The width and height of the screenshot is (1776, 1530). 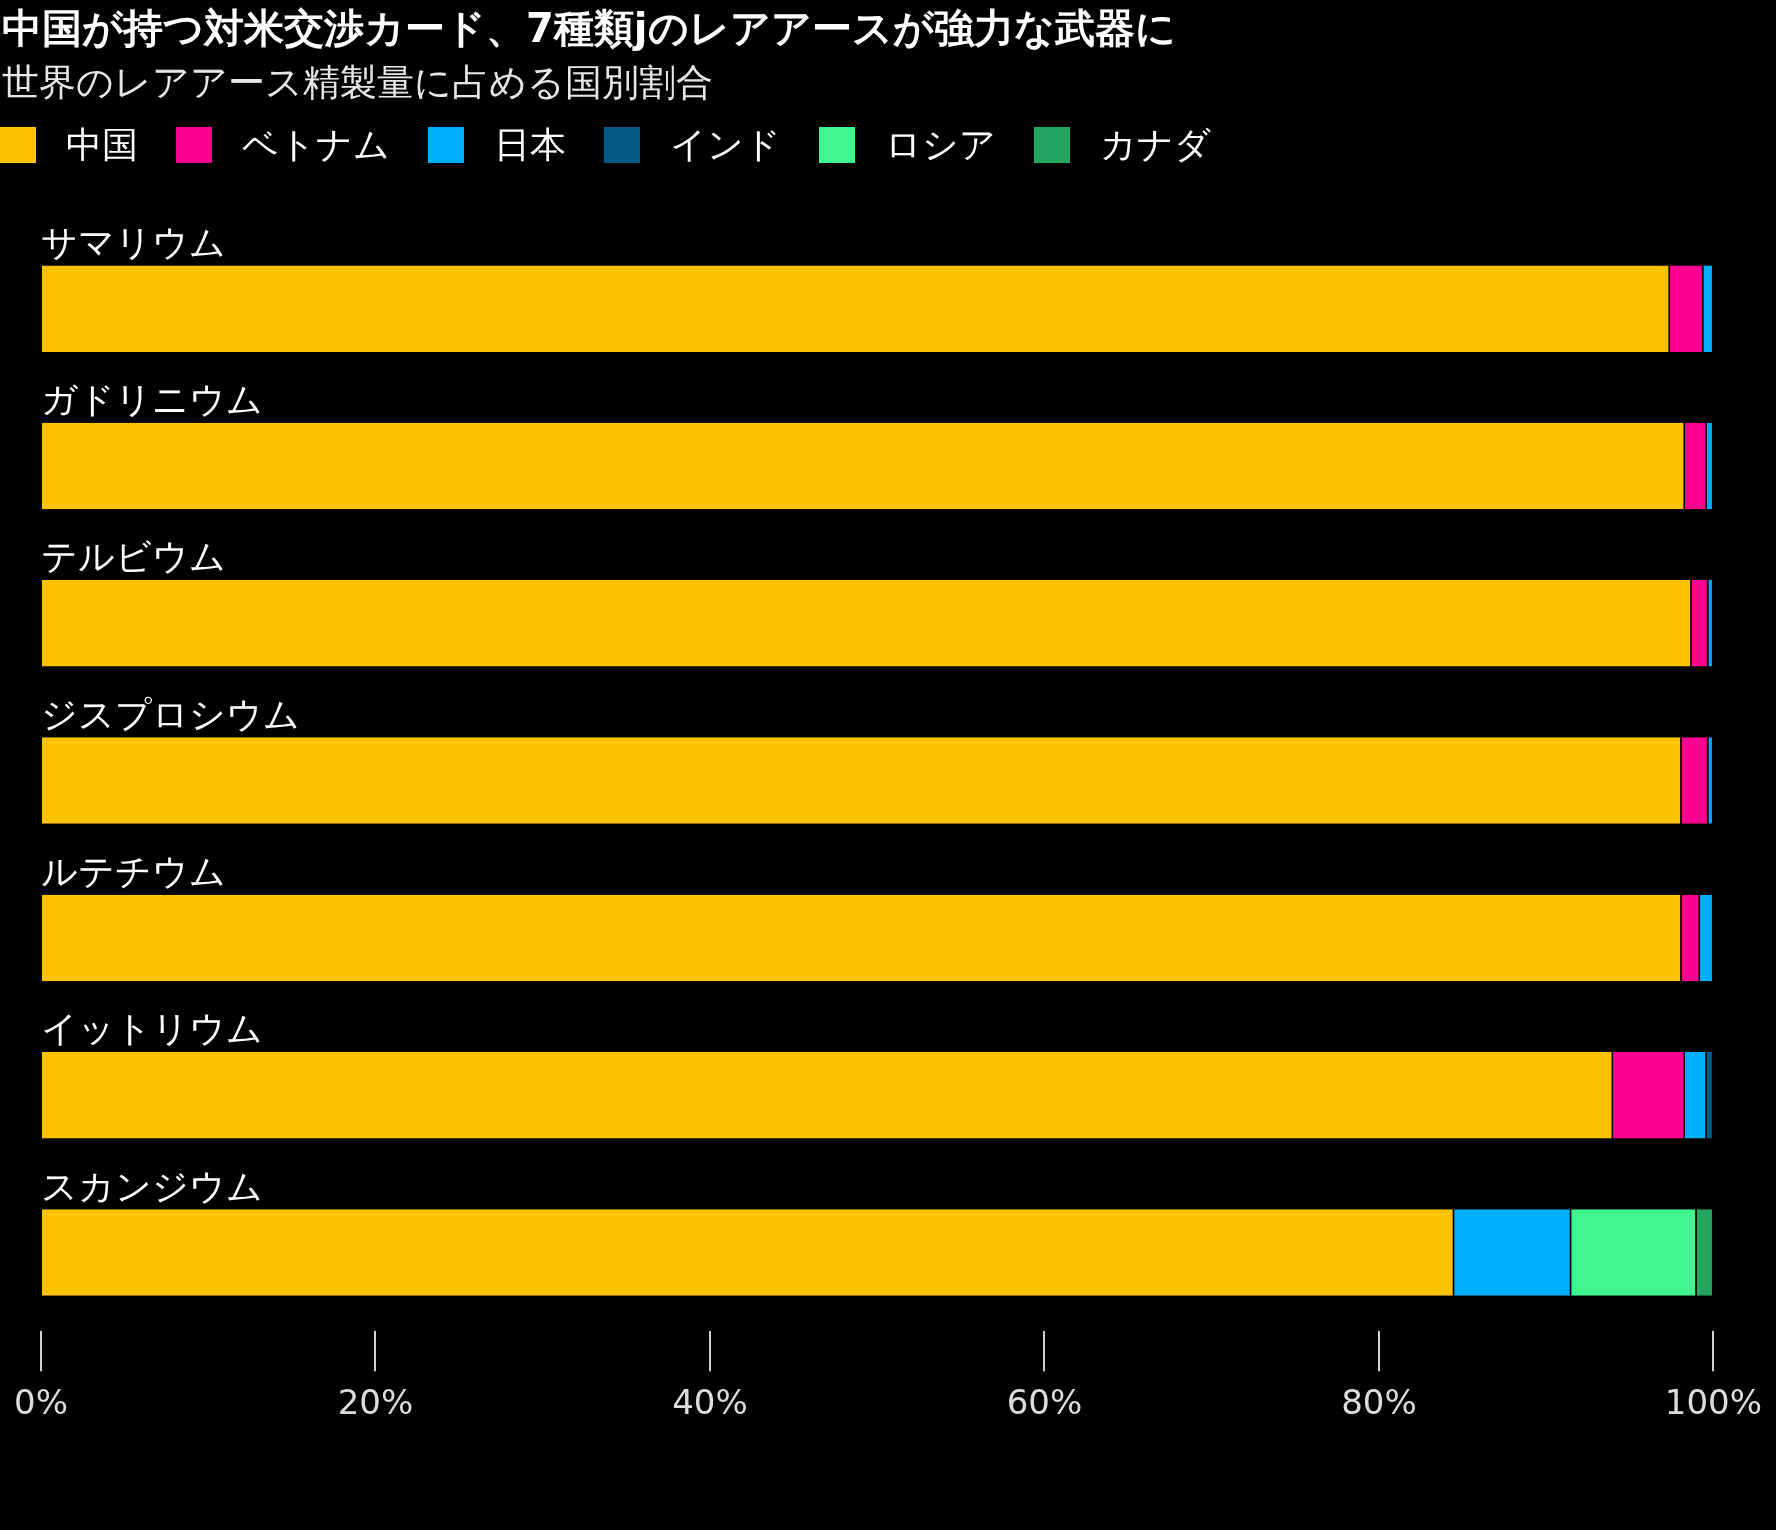 I want to click on chart-subtitle: 世界のレアアース精製量に占める国別割合, so click(x=357, y=83).